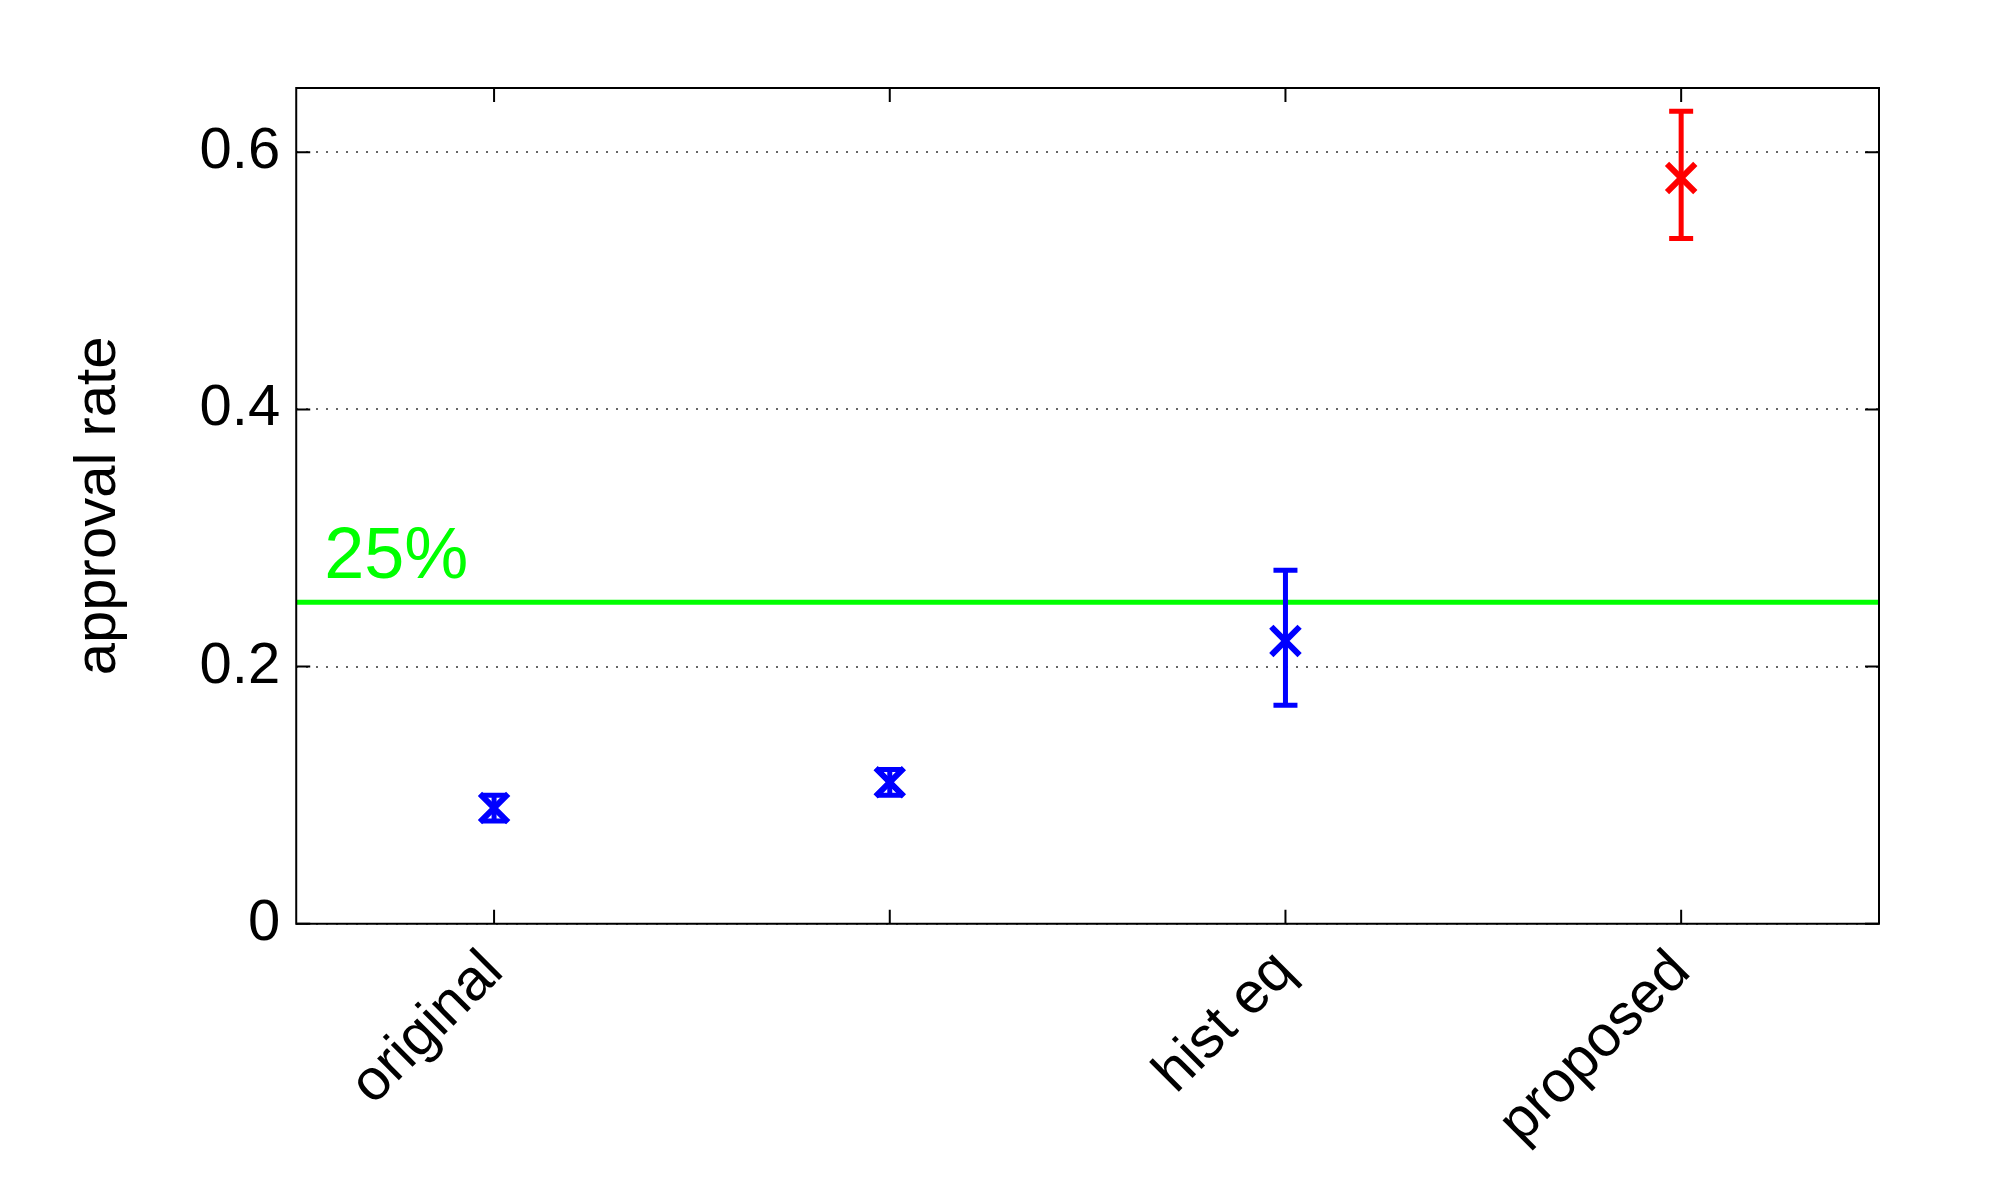 The height and width of the screenshot is (1182, 1989). Describe the element at coordinates (94, 506) in the screenshot. I see `y-axis-title: approval rate` at that location.